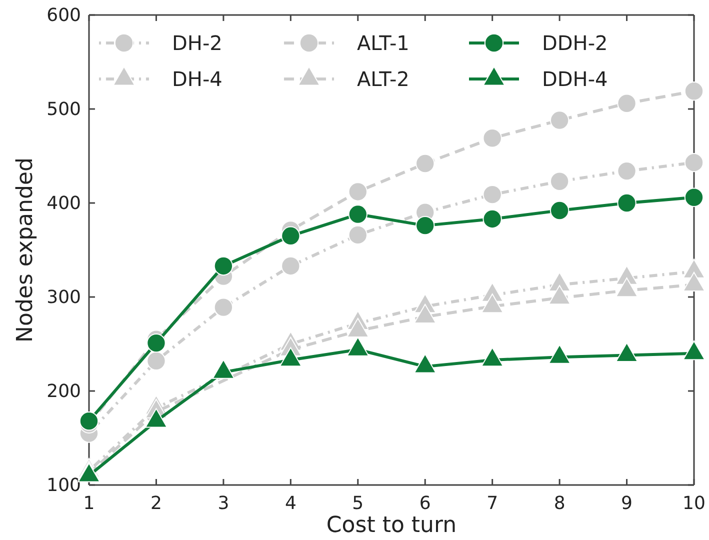  Describe the element at coordinates (63, 15) in the screenshot. I see `y-tick-label: 600` at that location.